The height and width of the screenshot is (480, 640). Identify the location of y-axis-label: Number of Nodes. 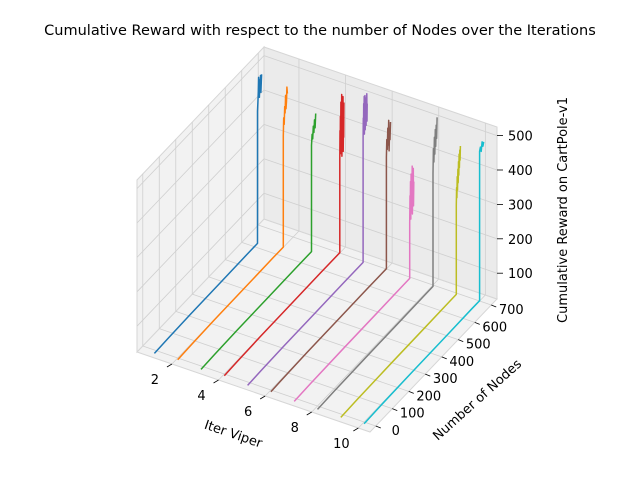
(477, 400).